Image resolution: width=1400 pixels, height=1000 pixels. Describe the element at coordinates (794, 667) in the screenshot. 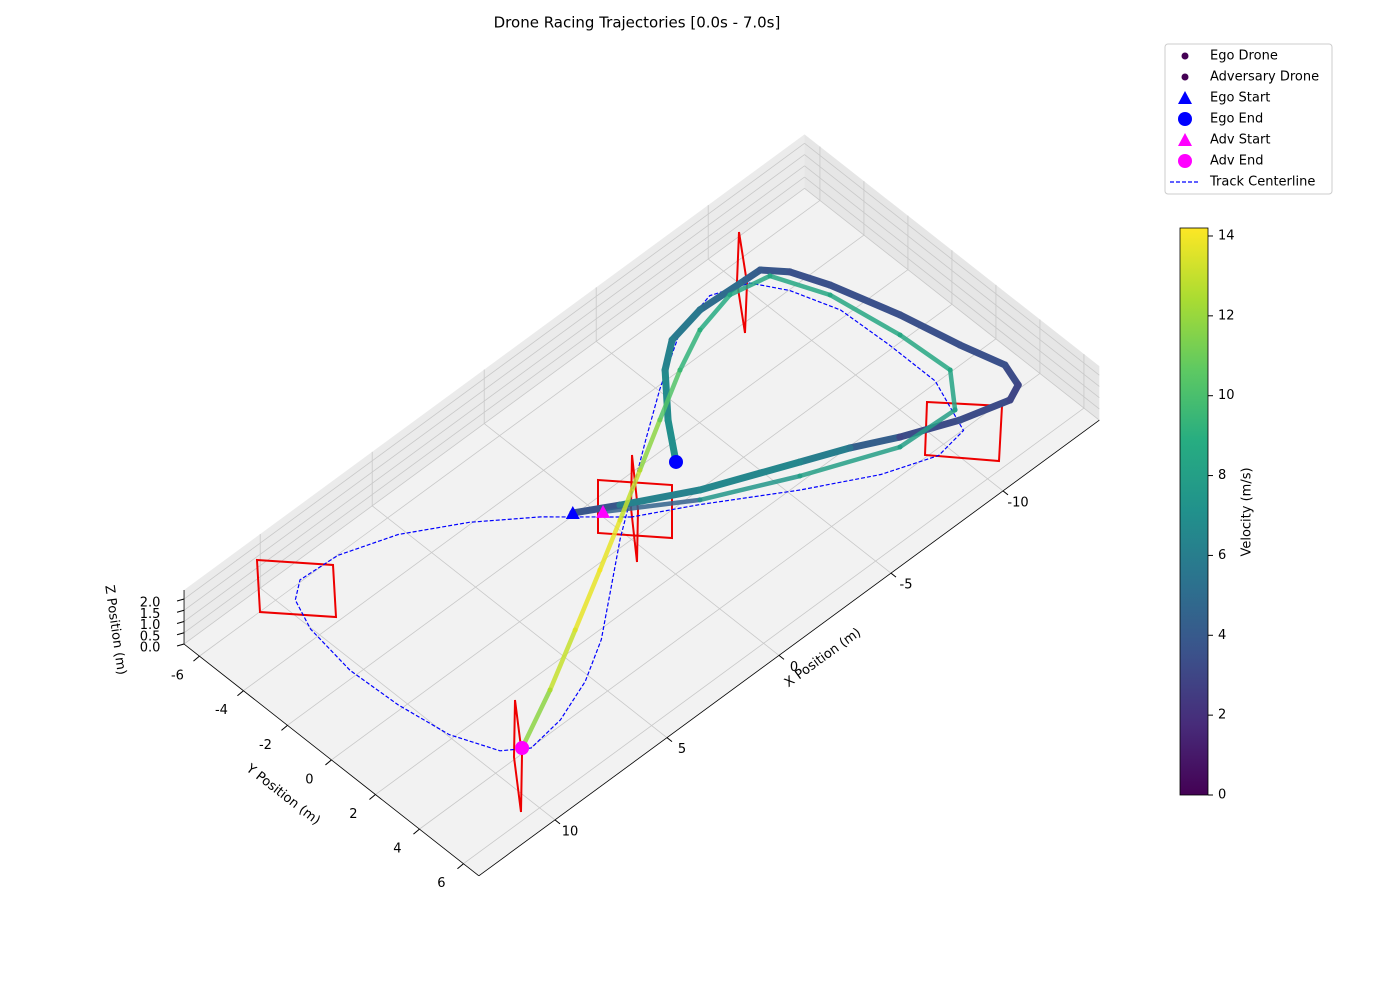

I see `x-tick-label: 0` at that location.